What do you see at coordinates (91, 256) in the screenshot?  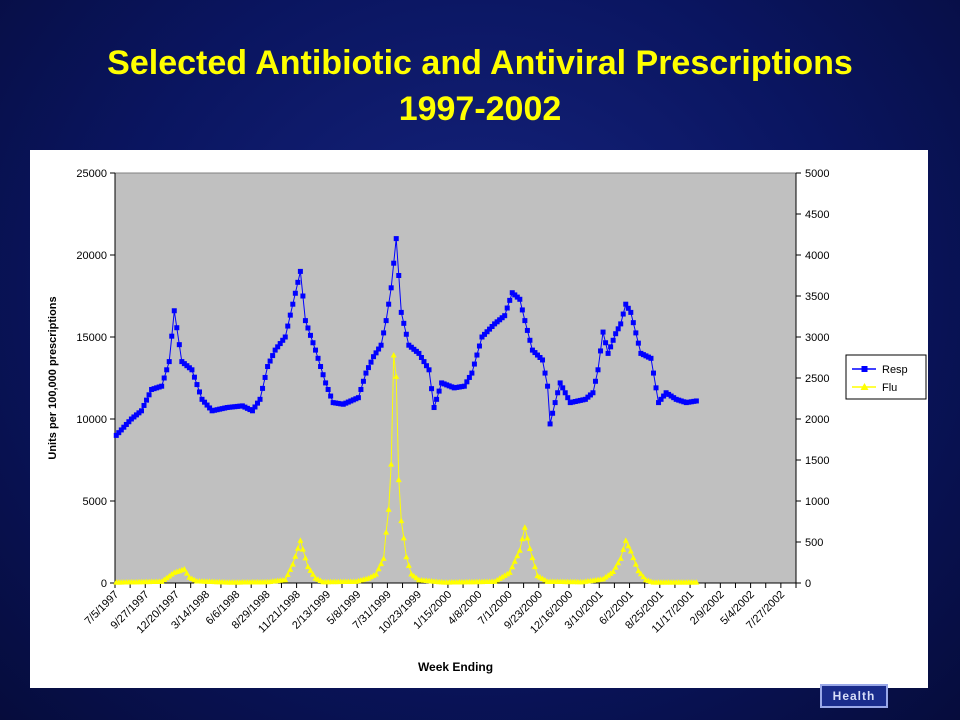 I see `left-axis-tick-label: 20000` at bounding box center [91, 256].